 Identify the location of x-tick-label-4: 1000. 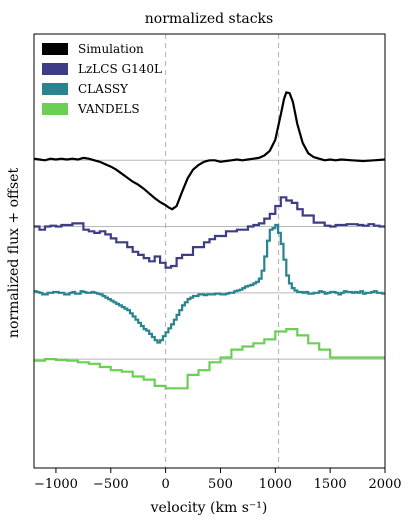
(275, 484).